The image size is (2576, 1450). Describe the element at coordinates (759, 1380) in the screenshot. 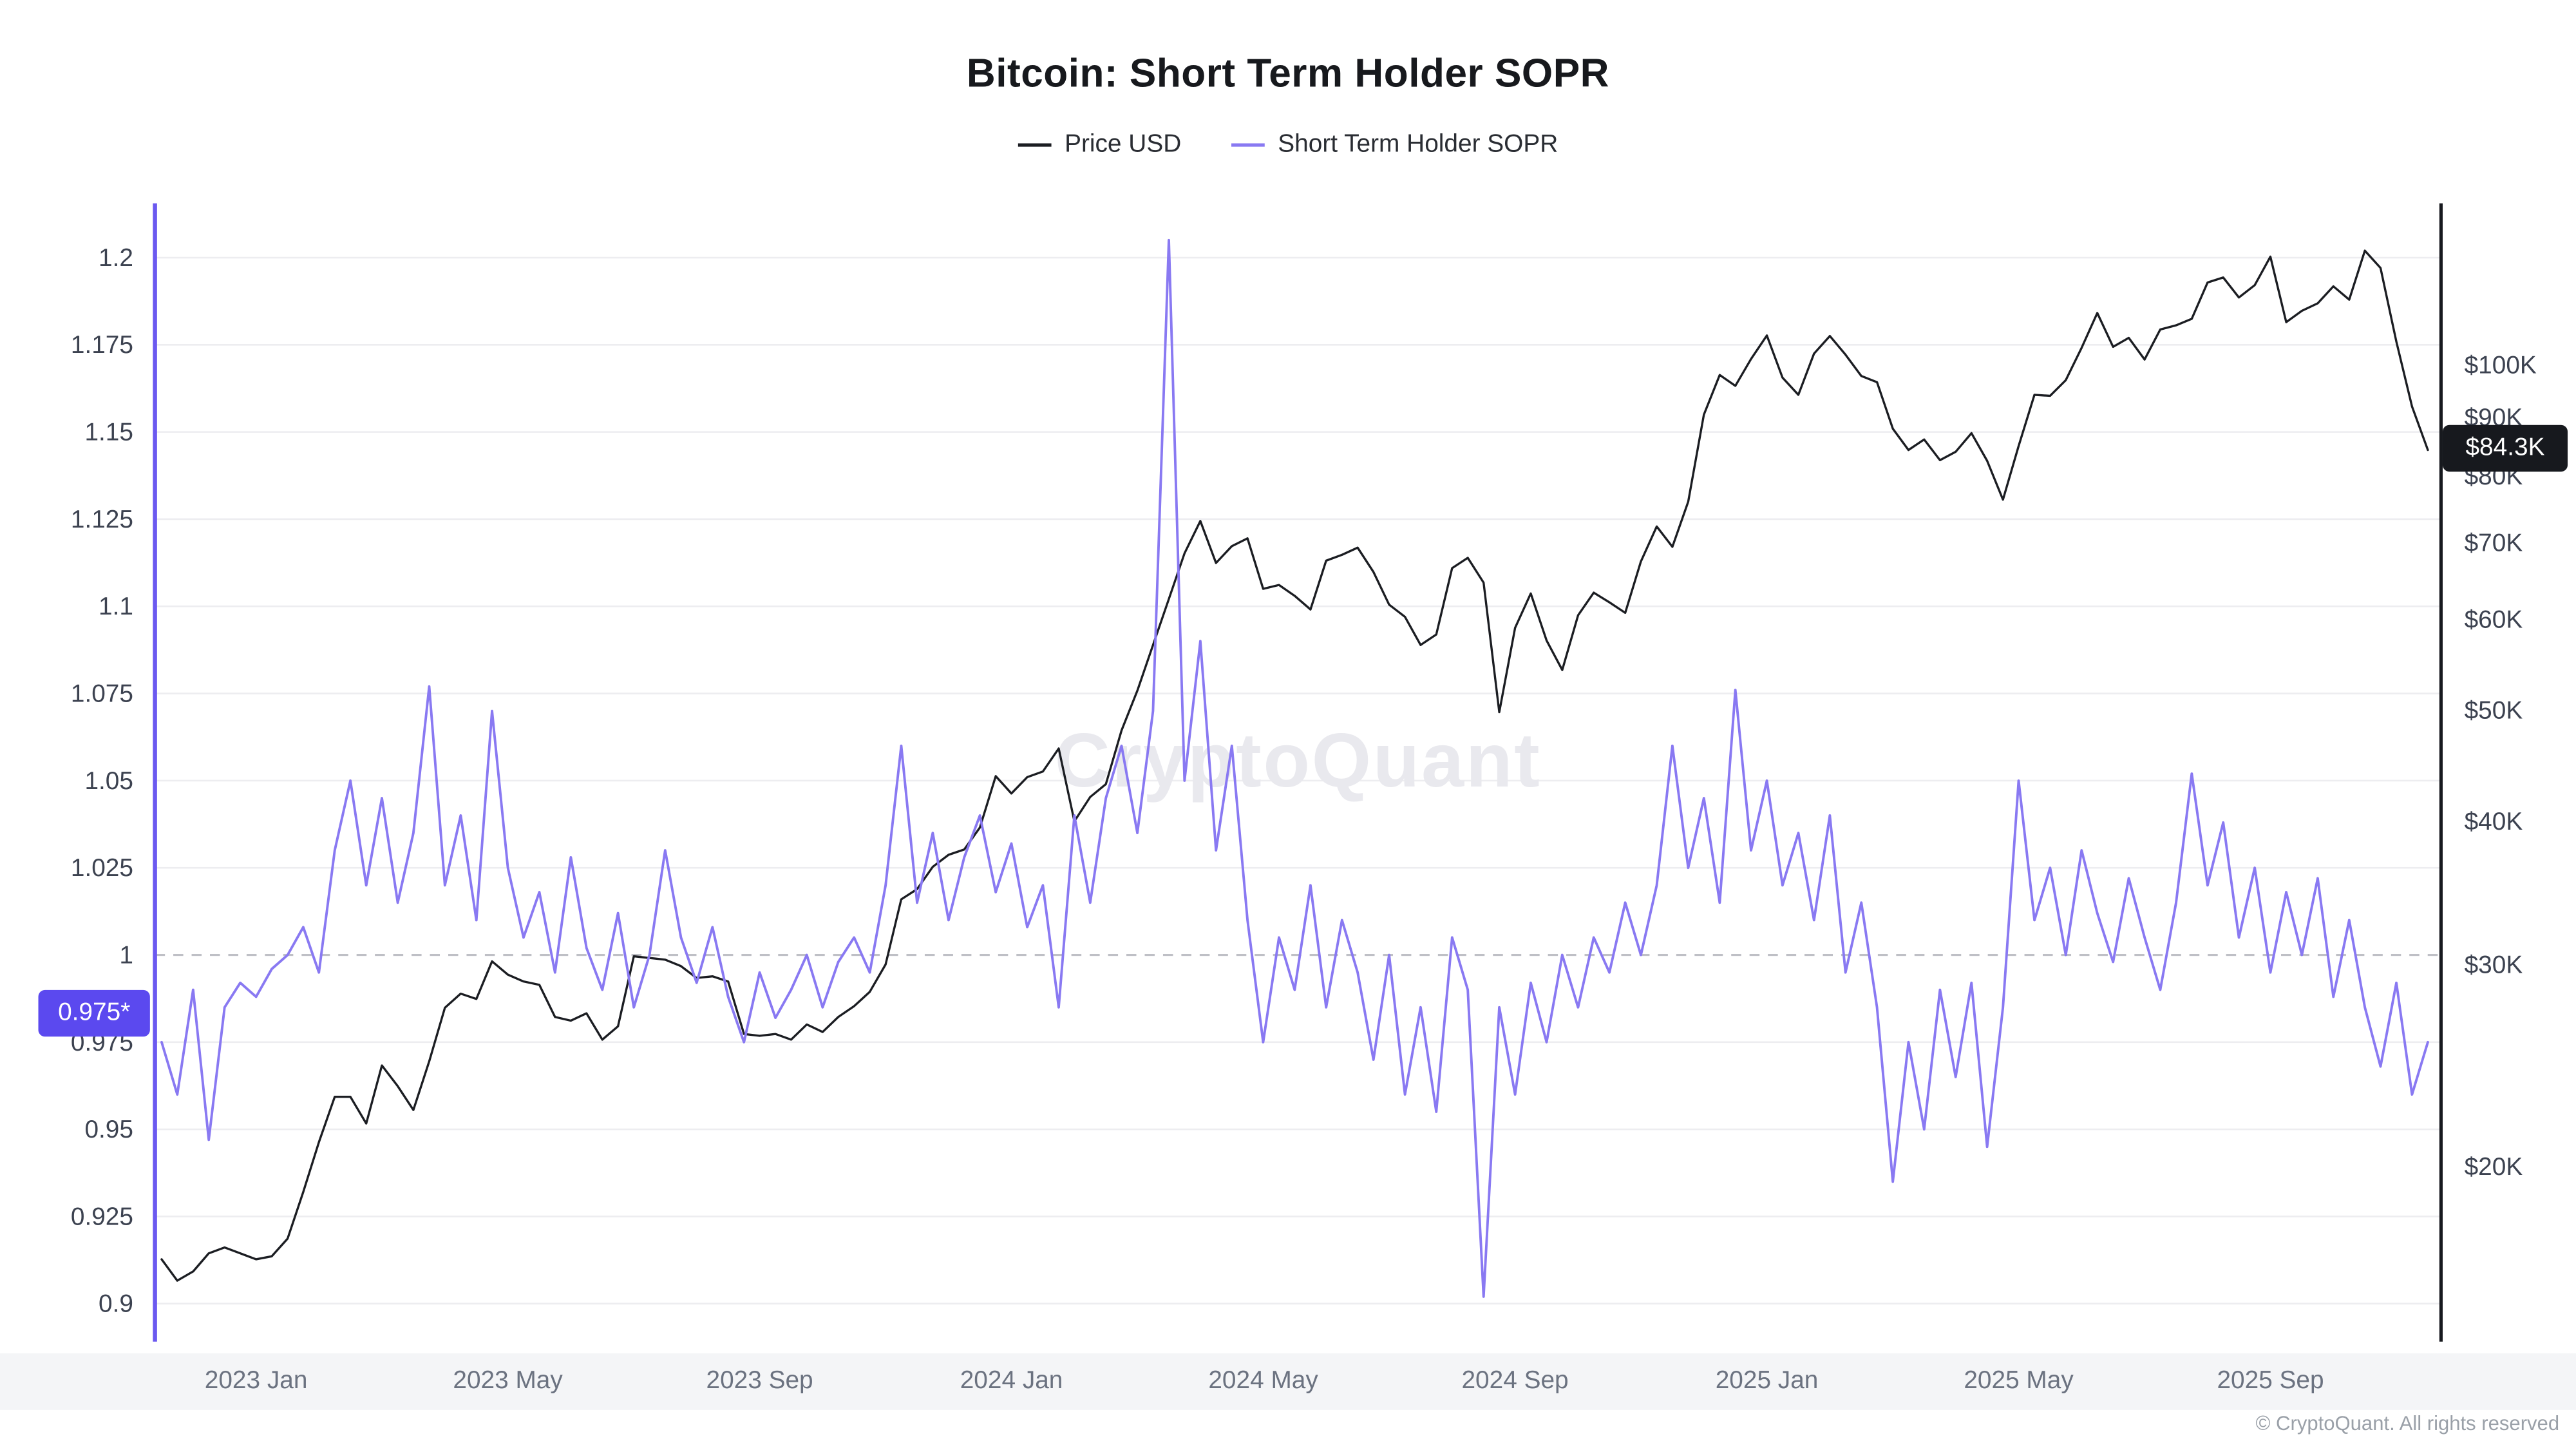

I see `x-tick-label: 2023 Sep` at that location.